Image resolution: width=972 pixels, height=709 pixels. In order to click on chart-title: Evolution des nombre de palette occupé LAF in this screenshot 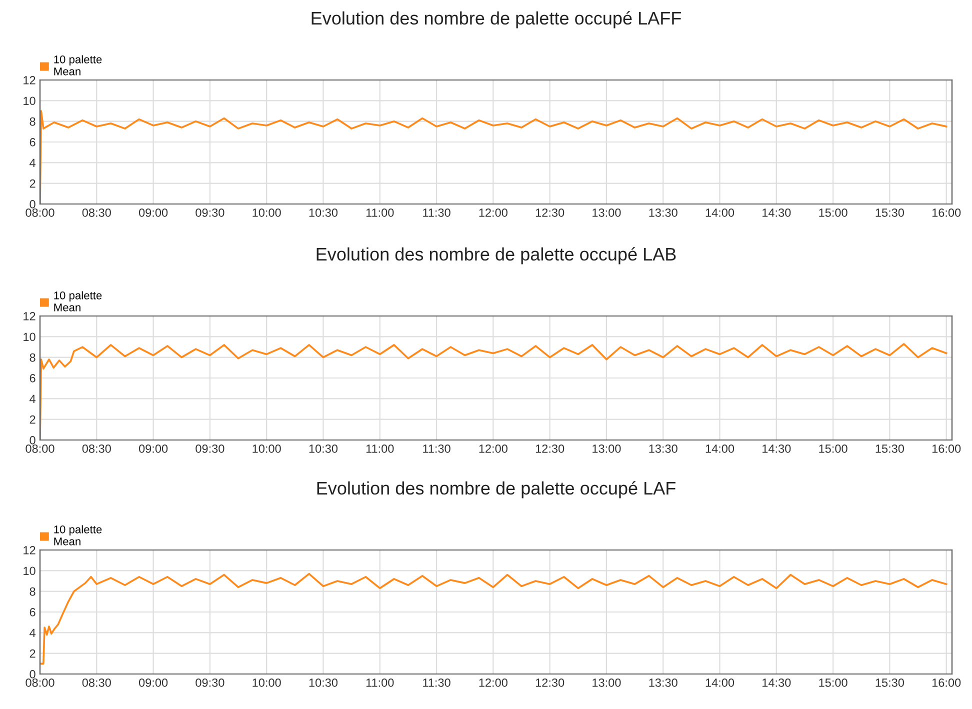, I will do `click(496, 489)`.